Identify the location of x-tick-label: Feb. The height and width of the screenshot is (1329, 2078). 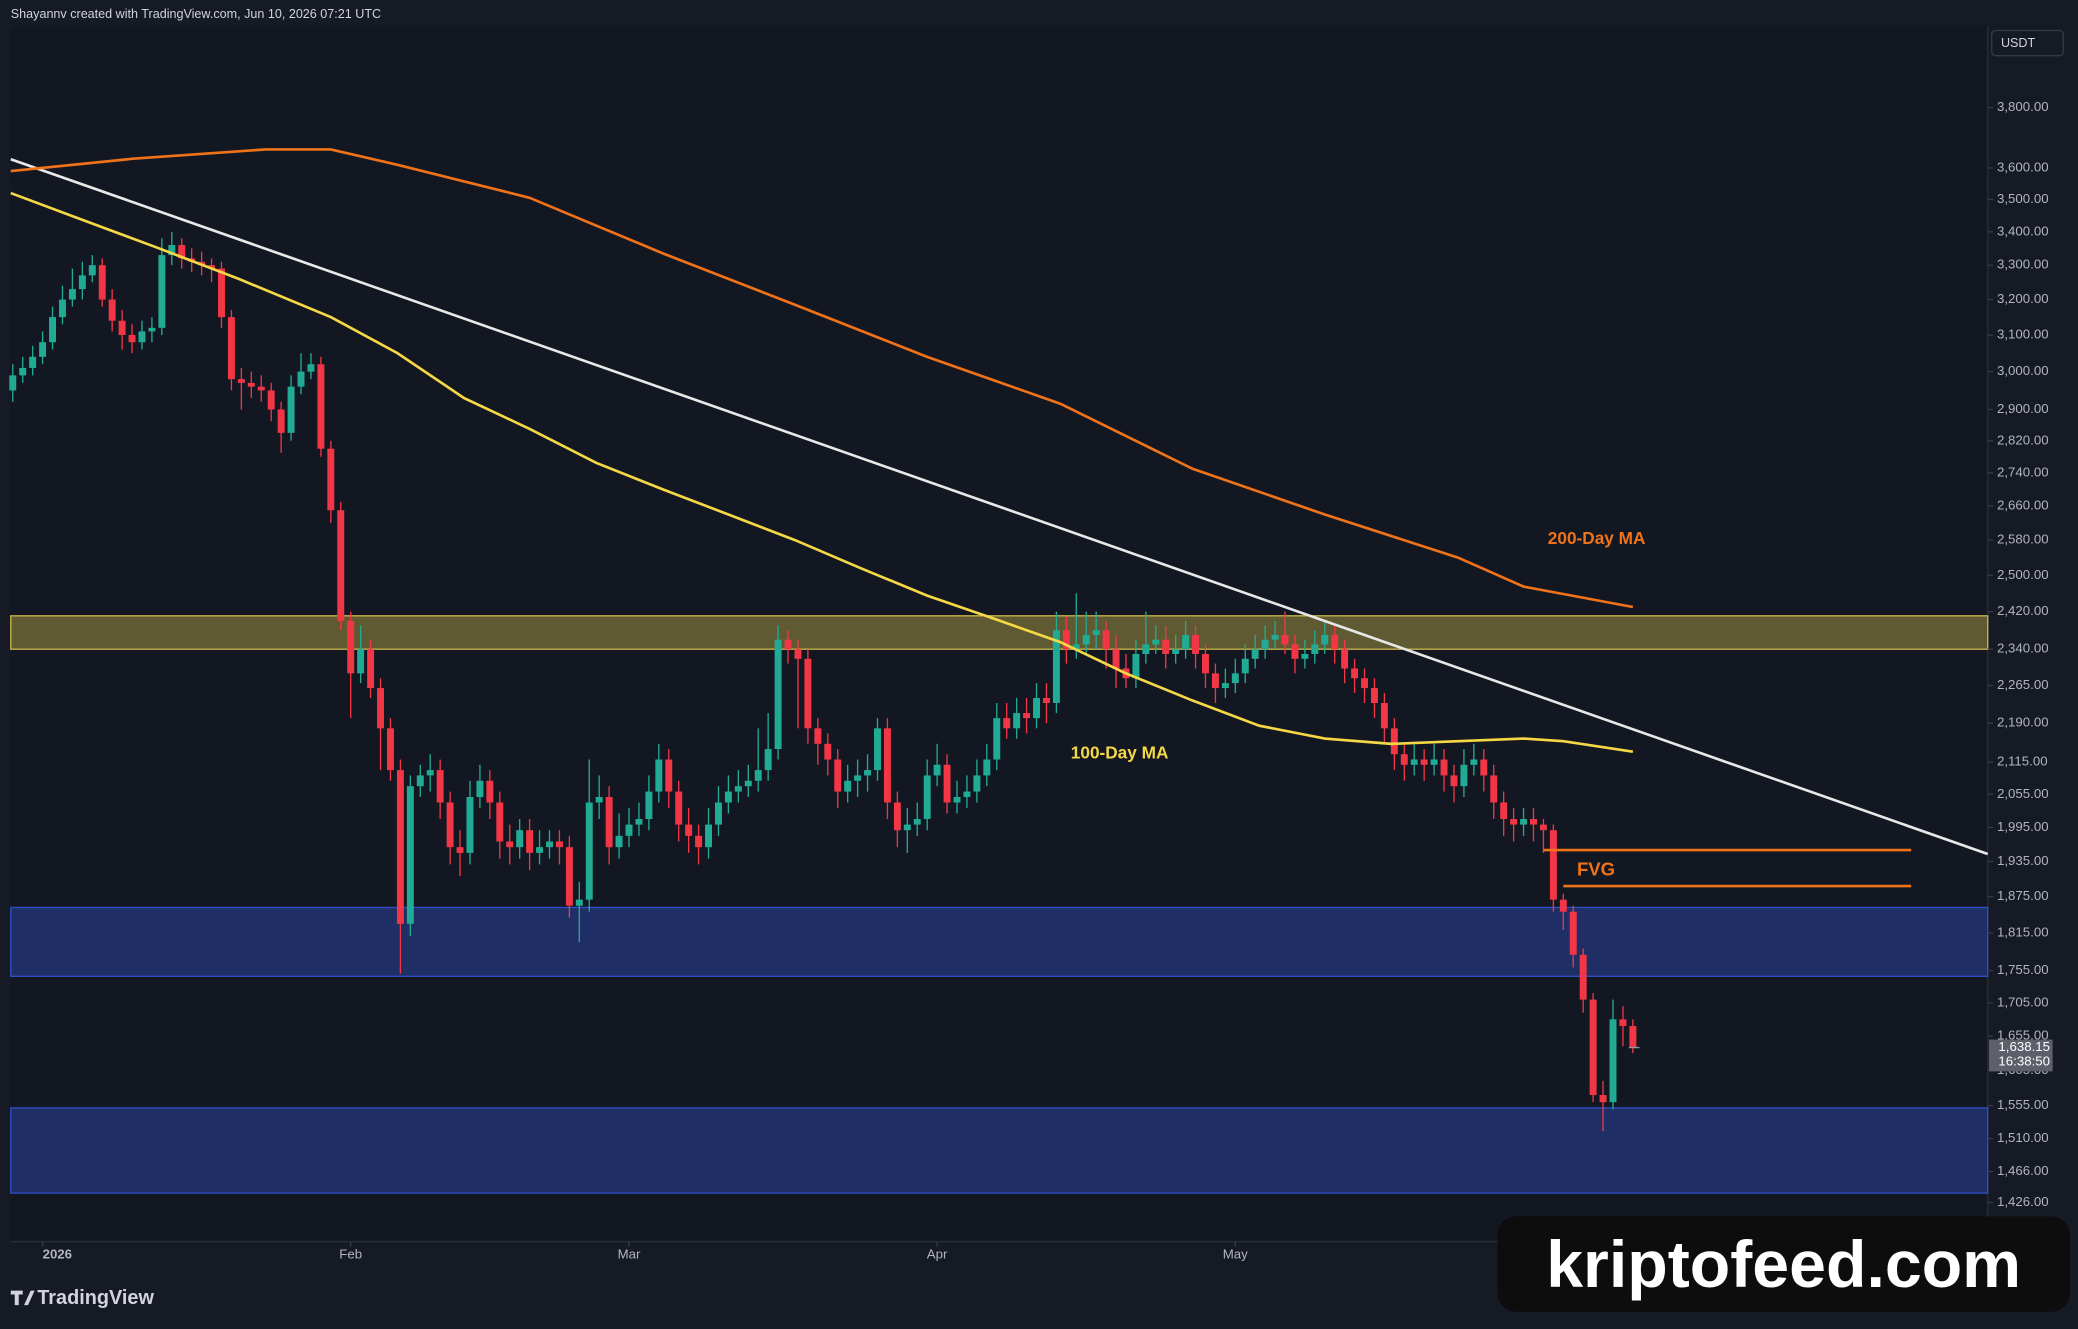
(350, 1253).